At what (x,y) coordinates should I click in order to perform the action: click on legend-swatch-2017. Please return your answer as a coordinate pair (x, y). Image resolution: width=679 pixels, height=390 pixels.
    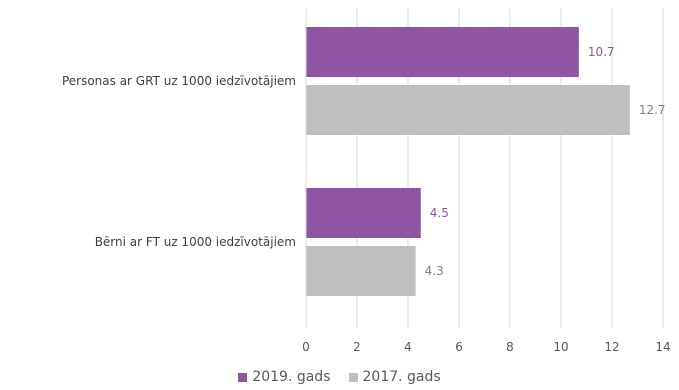
    Looking at the image, I should click on (353, 377).